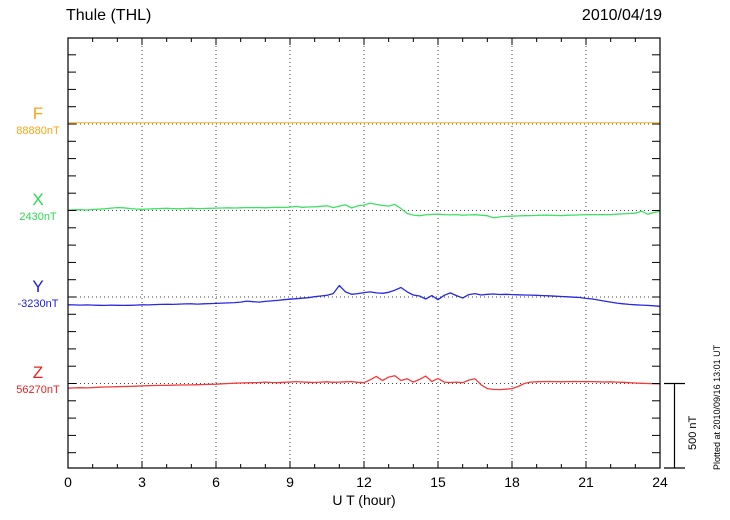  I want to click on x-tick-label-6: 6, so click(216, 482).